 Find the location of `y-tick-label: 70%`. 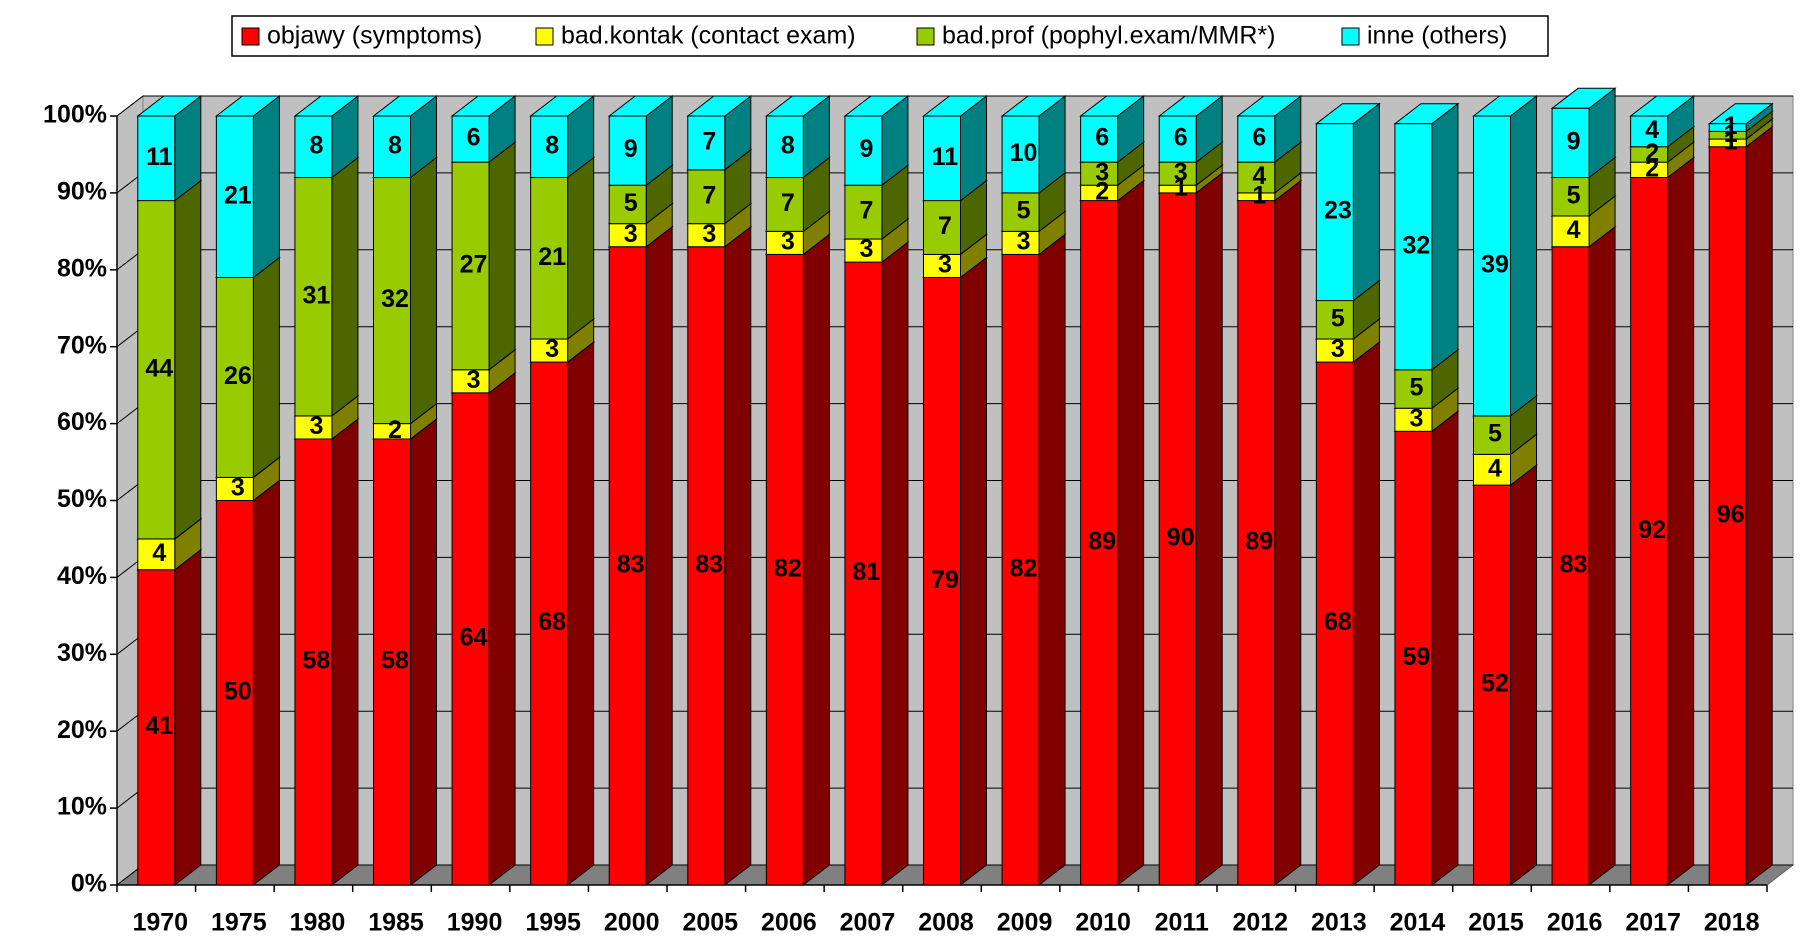

y-tick-label: 70% is located at coordinates (82, 345).